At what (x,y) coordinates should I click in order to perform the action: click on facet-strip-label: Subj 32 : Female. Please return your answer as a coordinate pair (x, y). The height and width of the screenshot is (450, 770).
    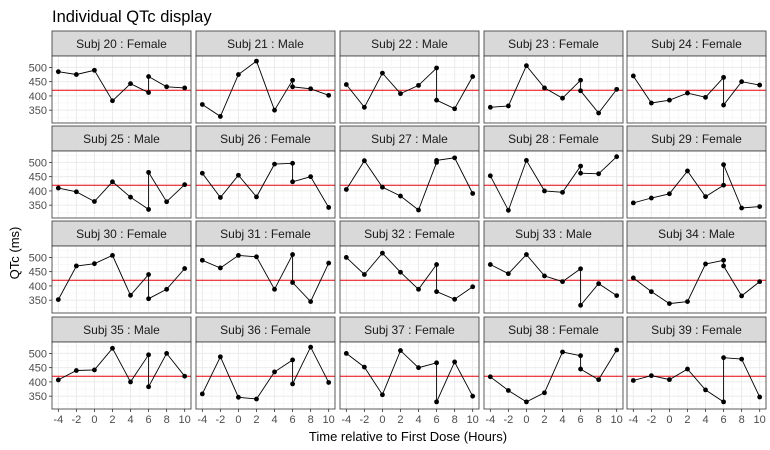
    Looking at the image, I should click on (409, 234).